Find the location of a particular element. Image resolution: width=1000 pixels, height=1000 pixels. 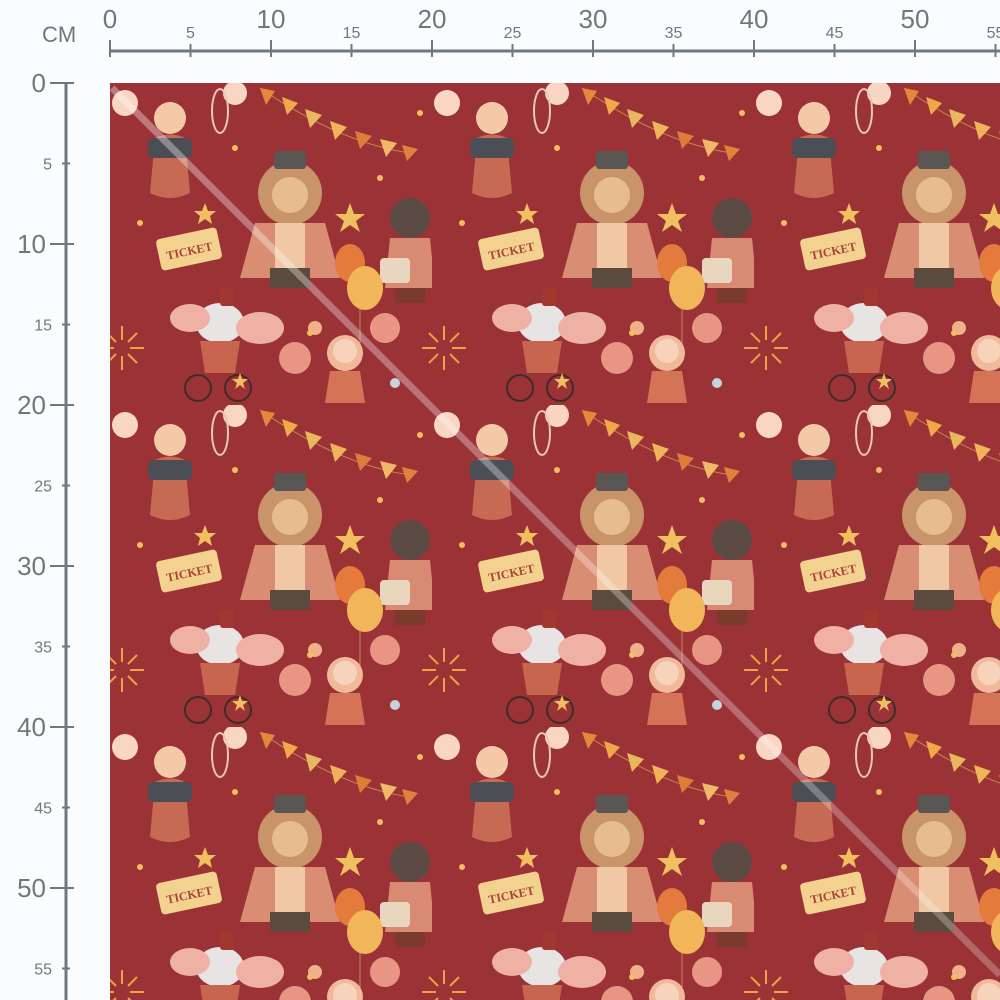

vertical-tick-label: 40 is located at coordinates (31, 727).